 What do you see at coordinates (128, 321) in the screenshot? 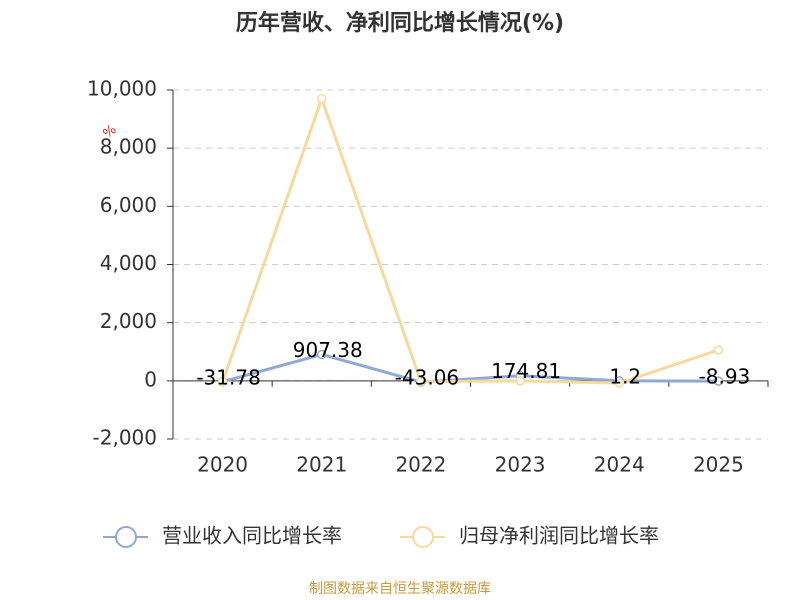
I see `y-tick-label: 2,000` at bounding box center [128, 321].